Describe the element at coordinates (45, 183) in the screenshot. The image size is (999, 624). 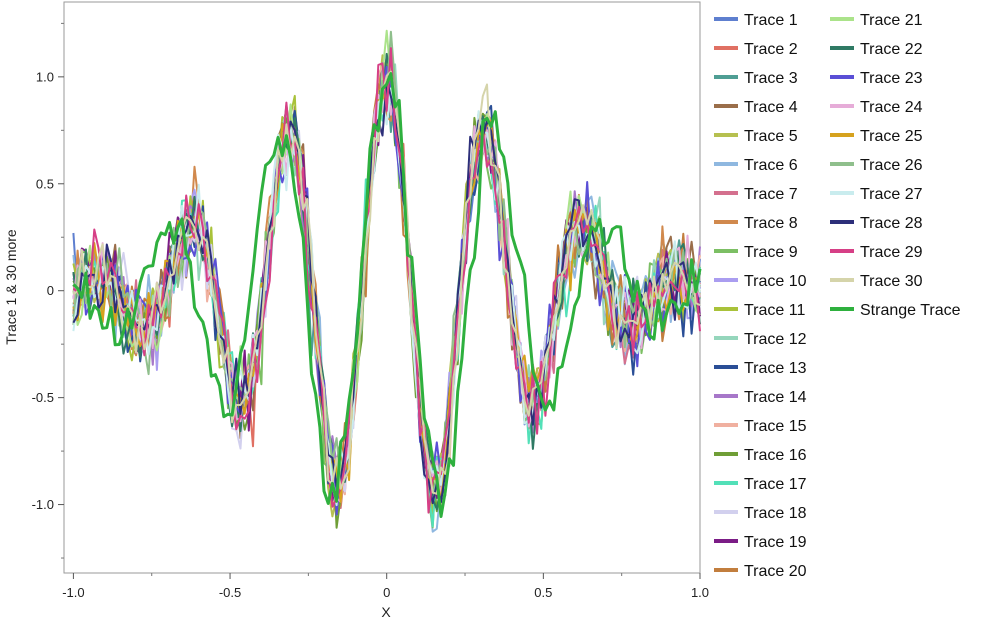
I see `y-tick-label: 0.5` at that location.